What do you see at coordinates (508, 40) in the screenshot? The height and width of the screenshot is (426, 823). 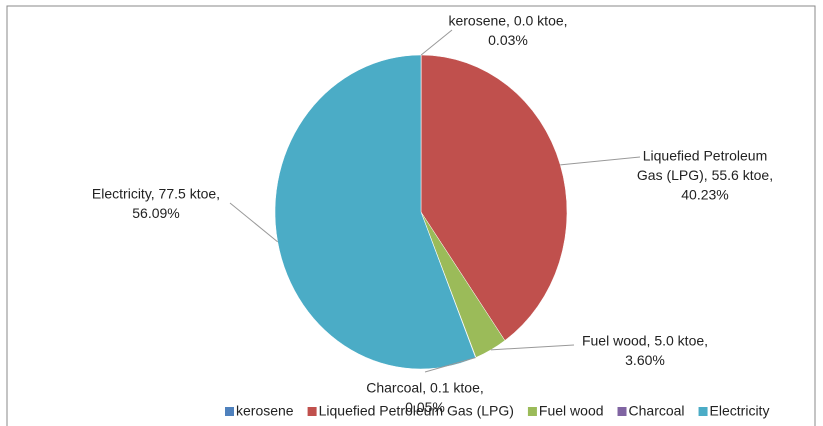 I see `data-label: 0.03%` at bounding box center [508, 40].